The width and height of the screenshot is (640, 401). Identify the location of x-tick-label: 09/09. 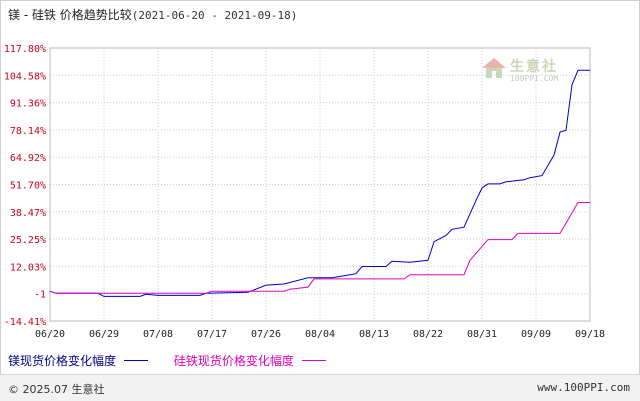
(536, 334).